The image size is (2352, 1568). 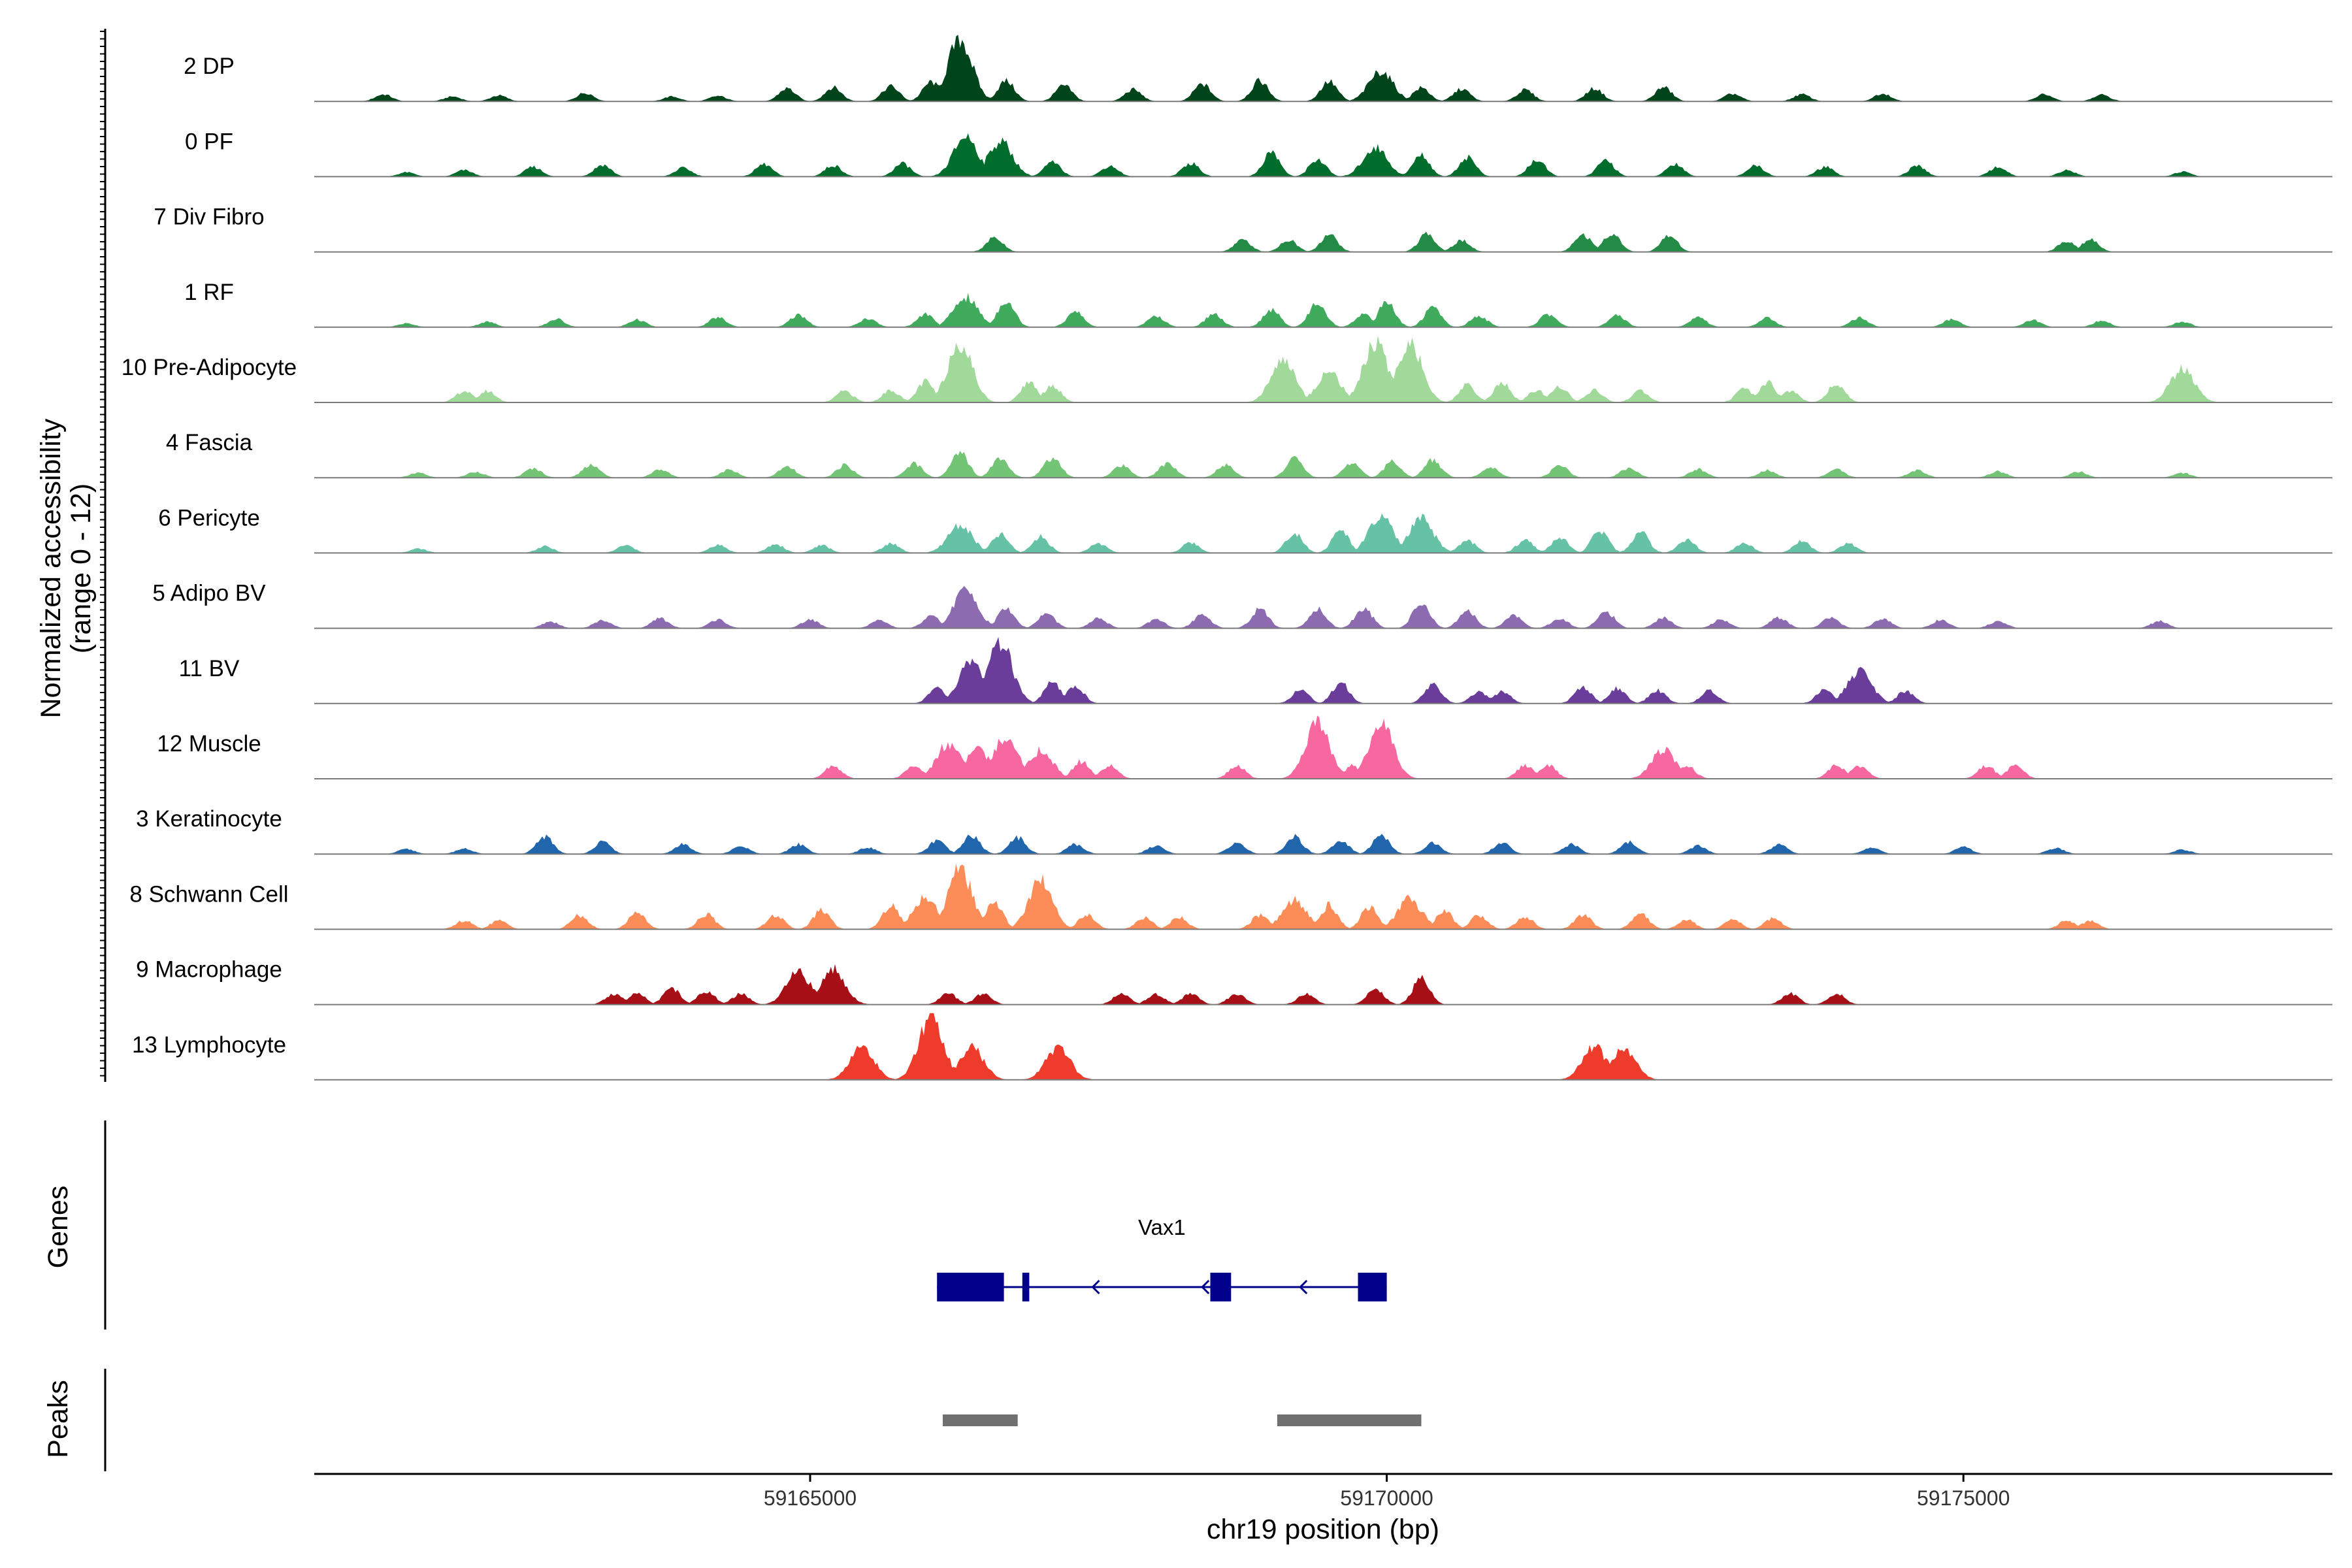 I want to click on track-label: 10 Pre-Adipocyte, so click(x=209, y=367).